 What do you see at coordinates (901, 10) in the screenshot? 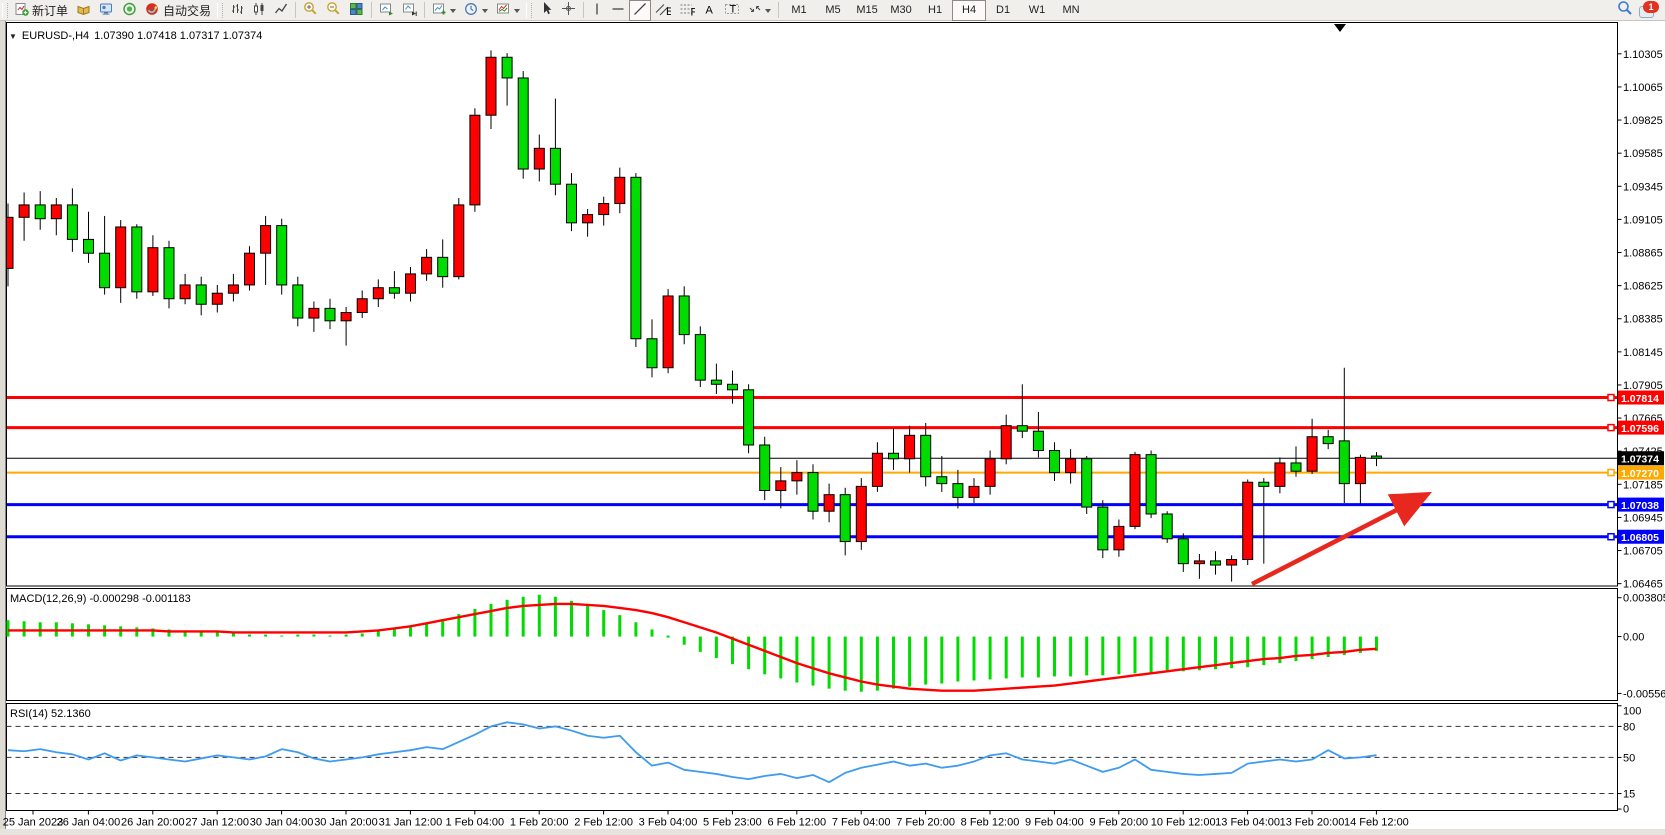
I see `timeframe-m30: M30` at bounding box center [901, 10].